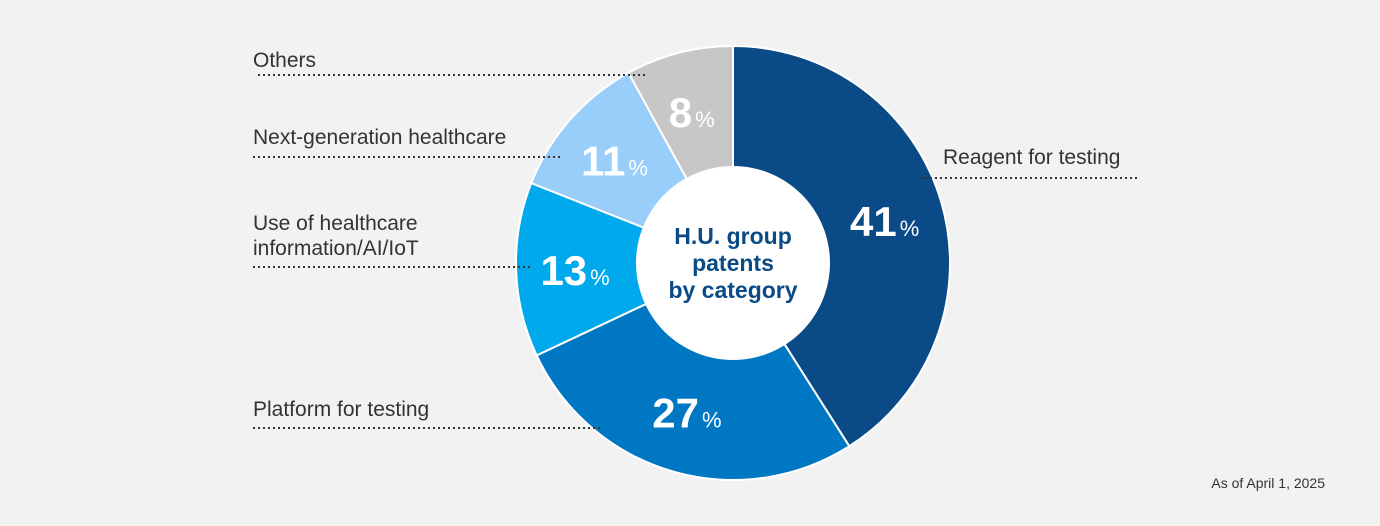 The image size is (1380, 526). What do you see at coordinates (336, 236) in the screenshot?
I see `category-label-2: Use of healthcare information/AI/IoT` at bounding box center [336, 236].